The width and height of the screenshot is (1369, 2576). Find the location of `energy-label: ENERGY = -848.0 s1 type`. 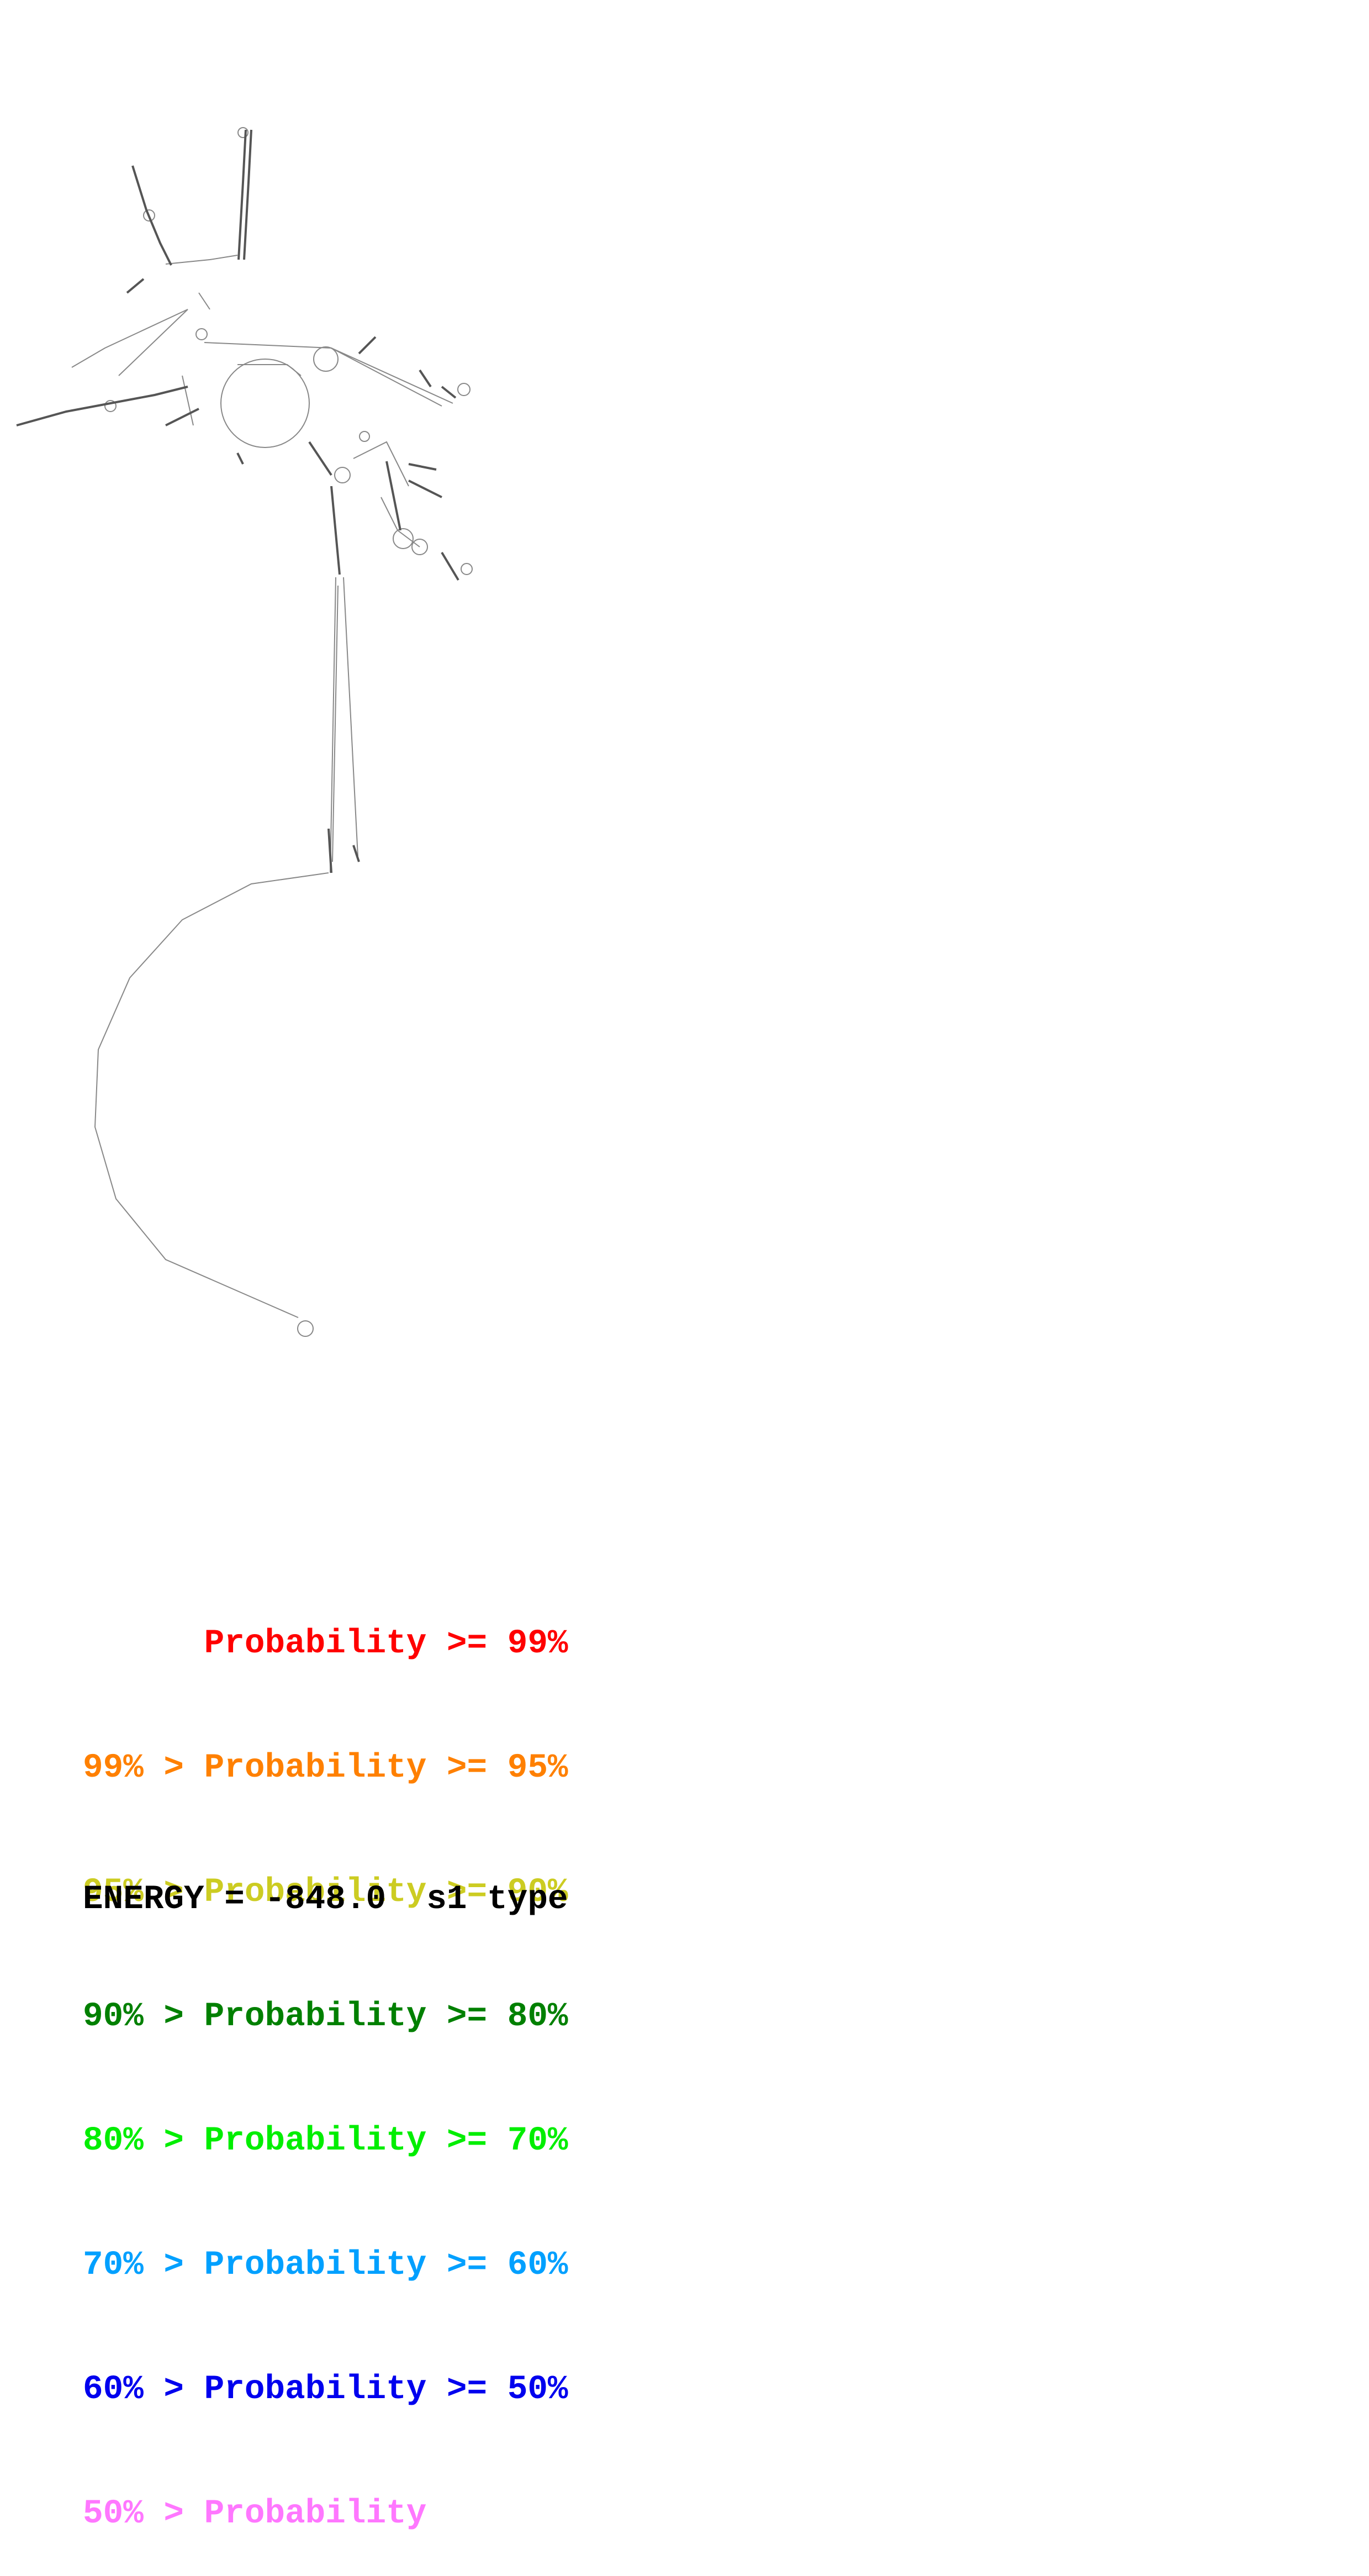

energy-label: ENERGY = -848.0 s1 type is located at coordinates (325, 1900).